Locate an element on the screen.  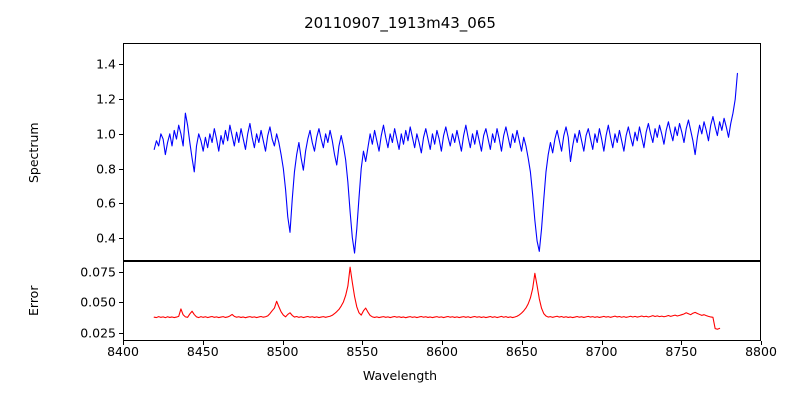
y-tick-label: 0.8 is located at coordinates (106, 169).